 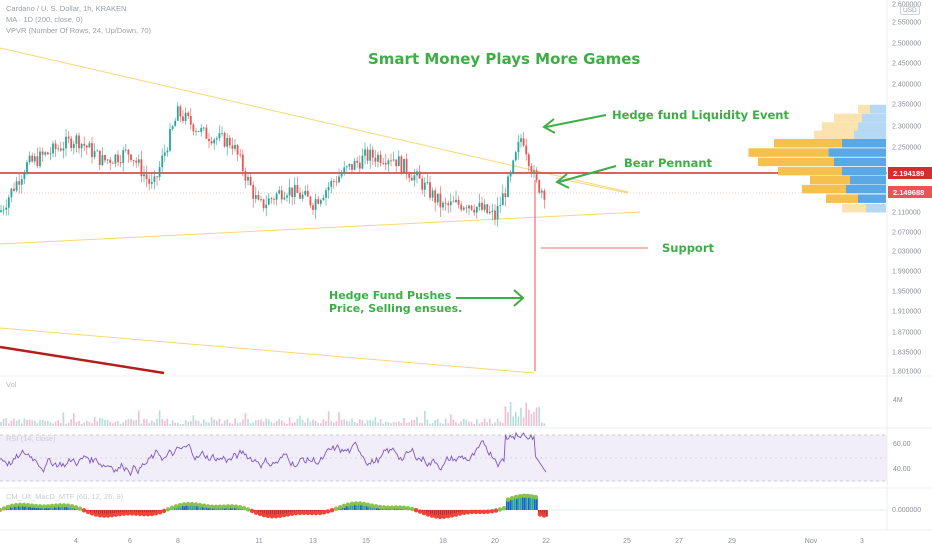 I want to click on currency-badge: USD, so click(x=910, y=10).